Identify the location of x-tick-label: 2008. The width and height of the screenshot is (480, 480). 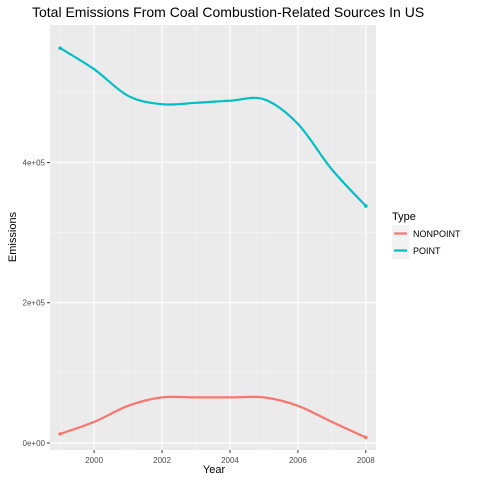
(366, 460).